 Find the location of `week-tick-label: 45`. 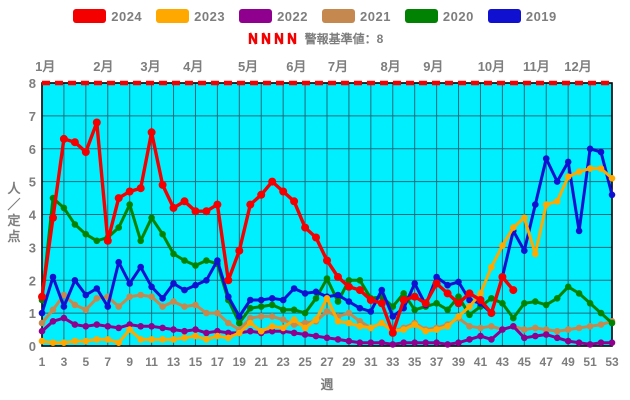

week-tick-label: 45 is located at coordinates (525, 362).